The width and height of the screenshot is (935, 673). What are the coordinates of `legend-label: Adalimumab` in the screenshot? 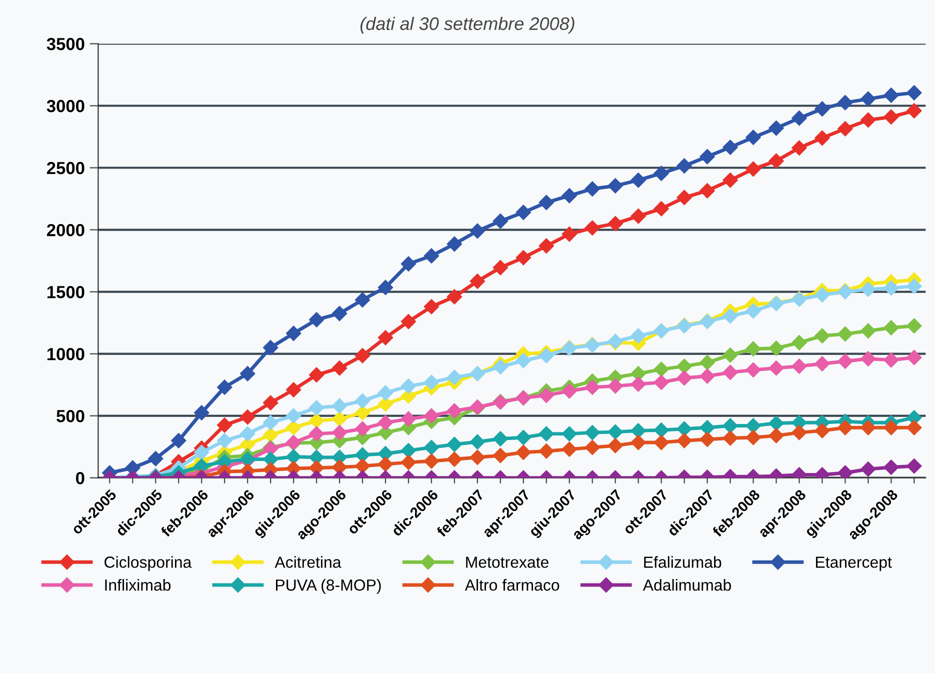 It's located at (686, 585).